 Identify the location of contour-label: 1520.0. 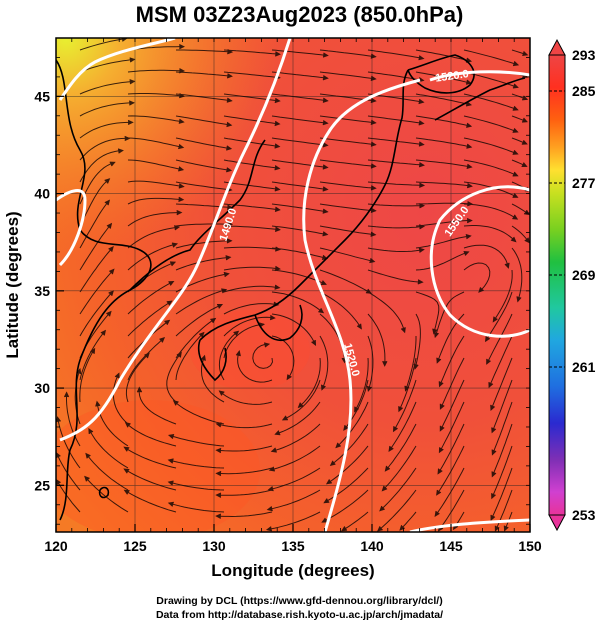
(451, 76).